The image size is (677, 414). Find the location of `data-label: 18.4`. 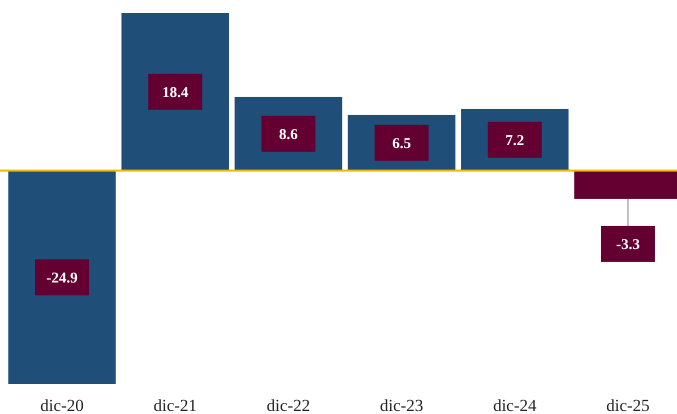

data-label: 18.4 is located at coordinates (175, 93).